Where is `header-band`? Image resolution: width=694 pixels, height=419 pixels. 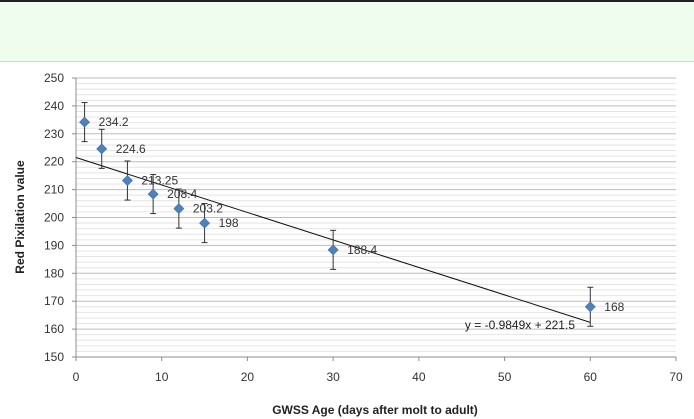
header-band is located at coordinates (347, 31).